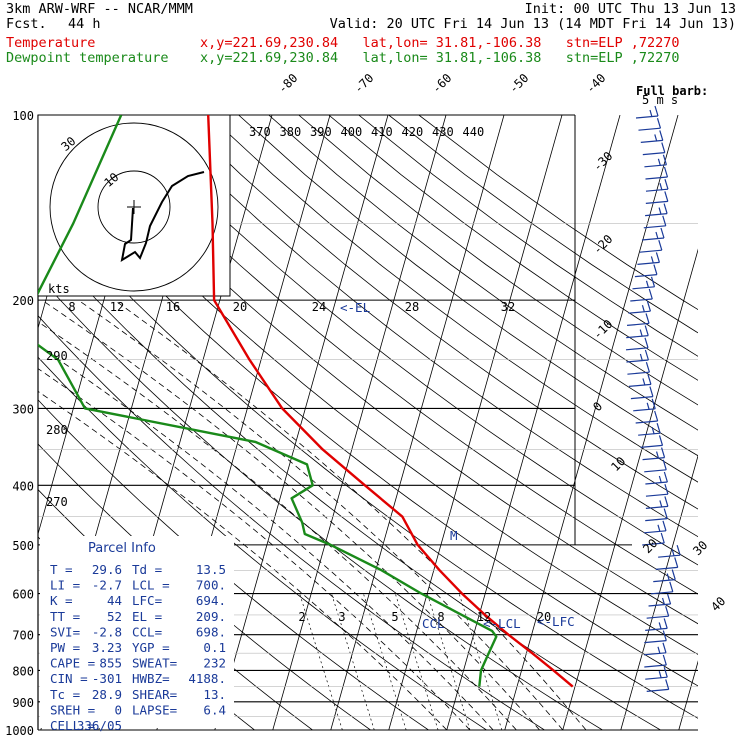 This screenshot has width=740, height=740. Describe the element at coordinates (151, 585) in the screenshot. I see `parcel-key: LCL =` at that location.